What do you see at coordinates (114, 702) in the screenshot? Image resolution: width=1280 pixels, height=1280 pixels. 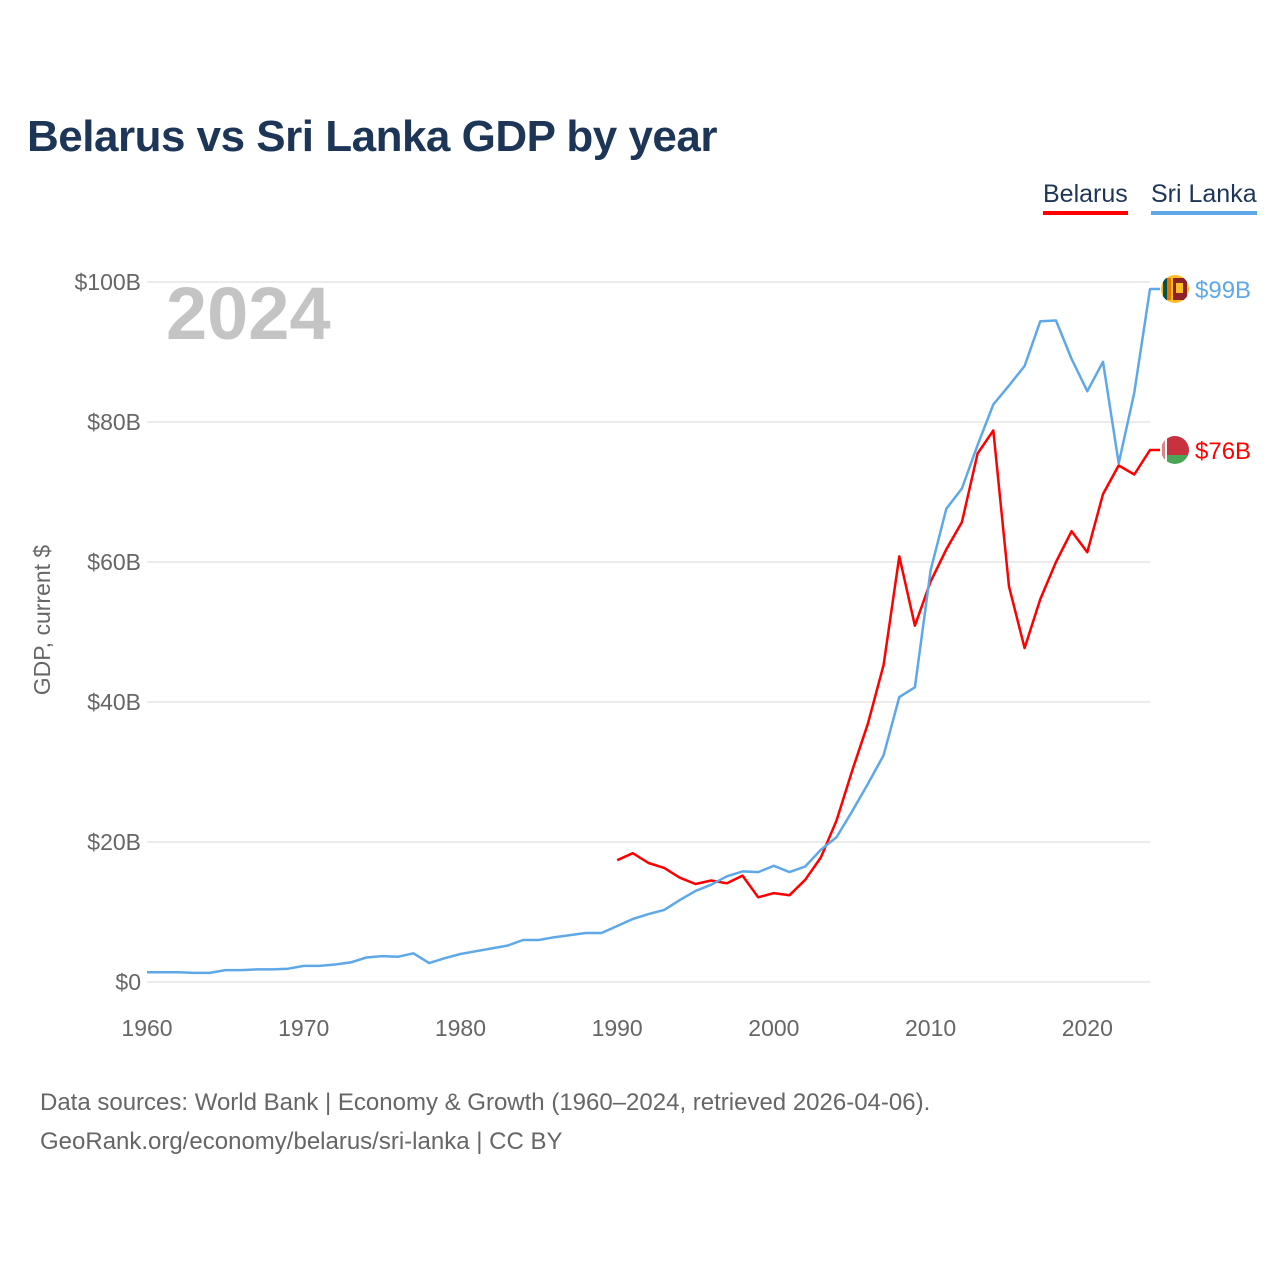 I see `y-tick-label: $40B` at bounding box center [114, 702].